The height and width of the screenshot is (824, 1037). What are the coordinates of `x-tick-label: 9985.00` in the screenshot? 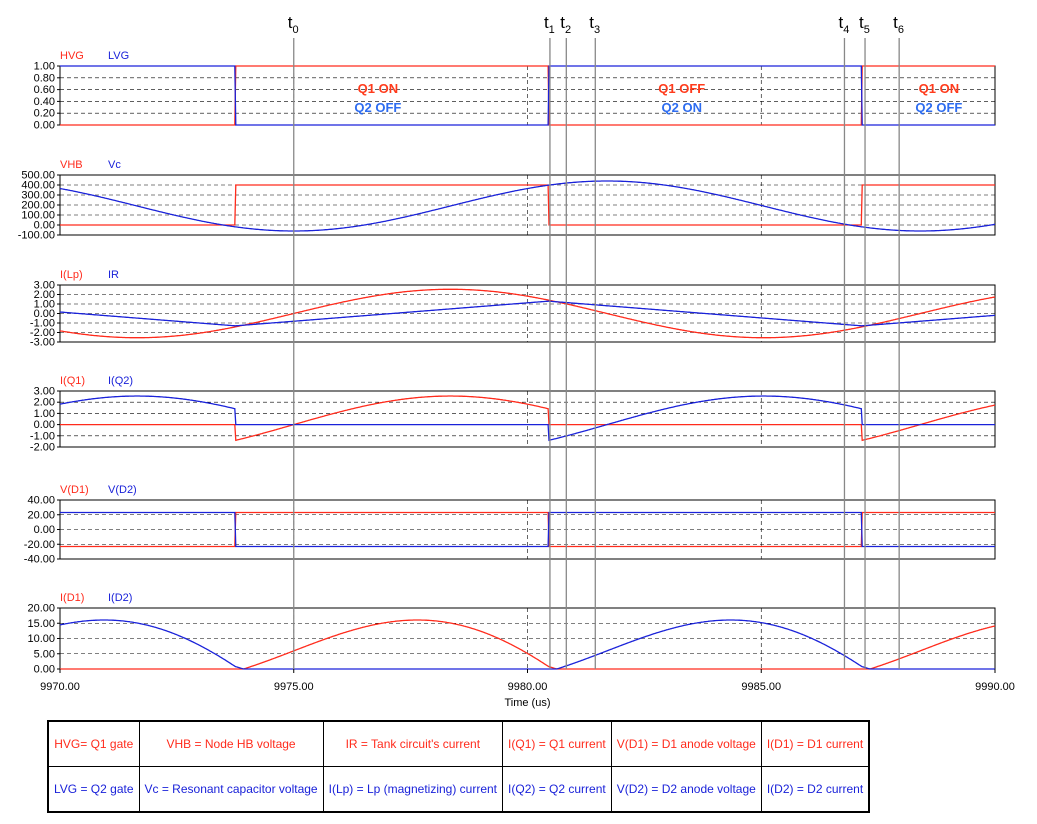 It's located at (761, 687).